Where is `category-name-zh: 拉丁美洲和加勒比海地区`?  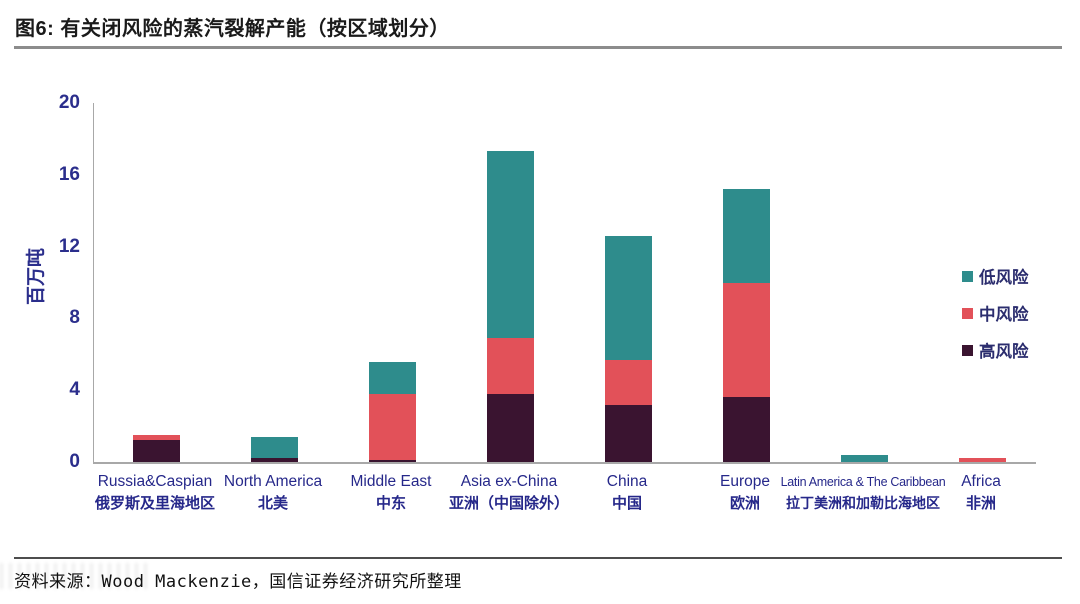 category-name-zh: 拉丁美洲和加勒比海地区 is located at coordinates (863, 503).